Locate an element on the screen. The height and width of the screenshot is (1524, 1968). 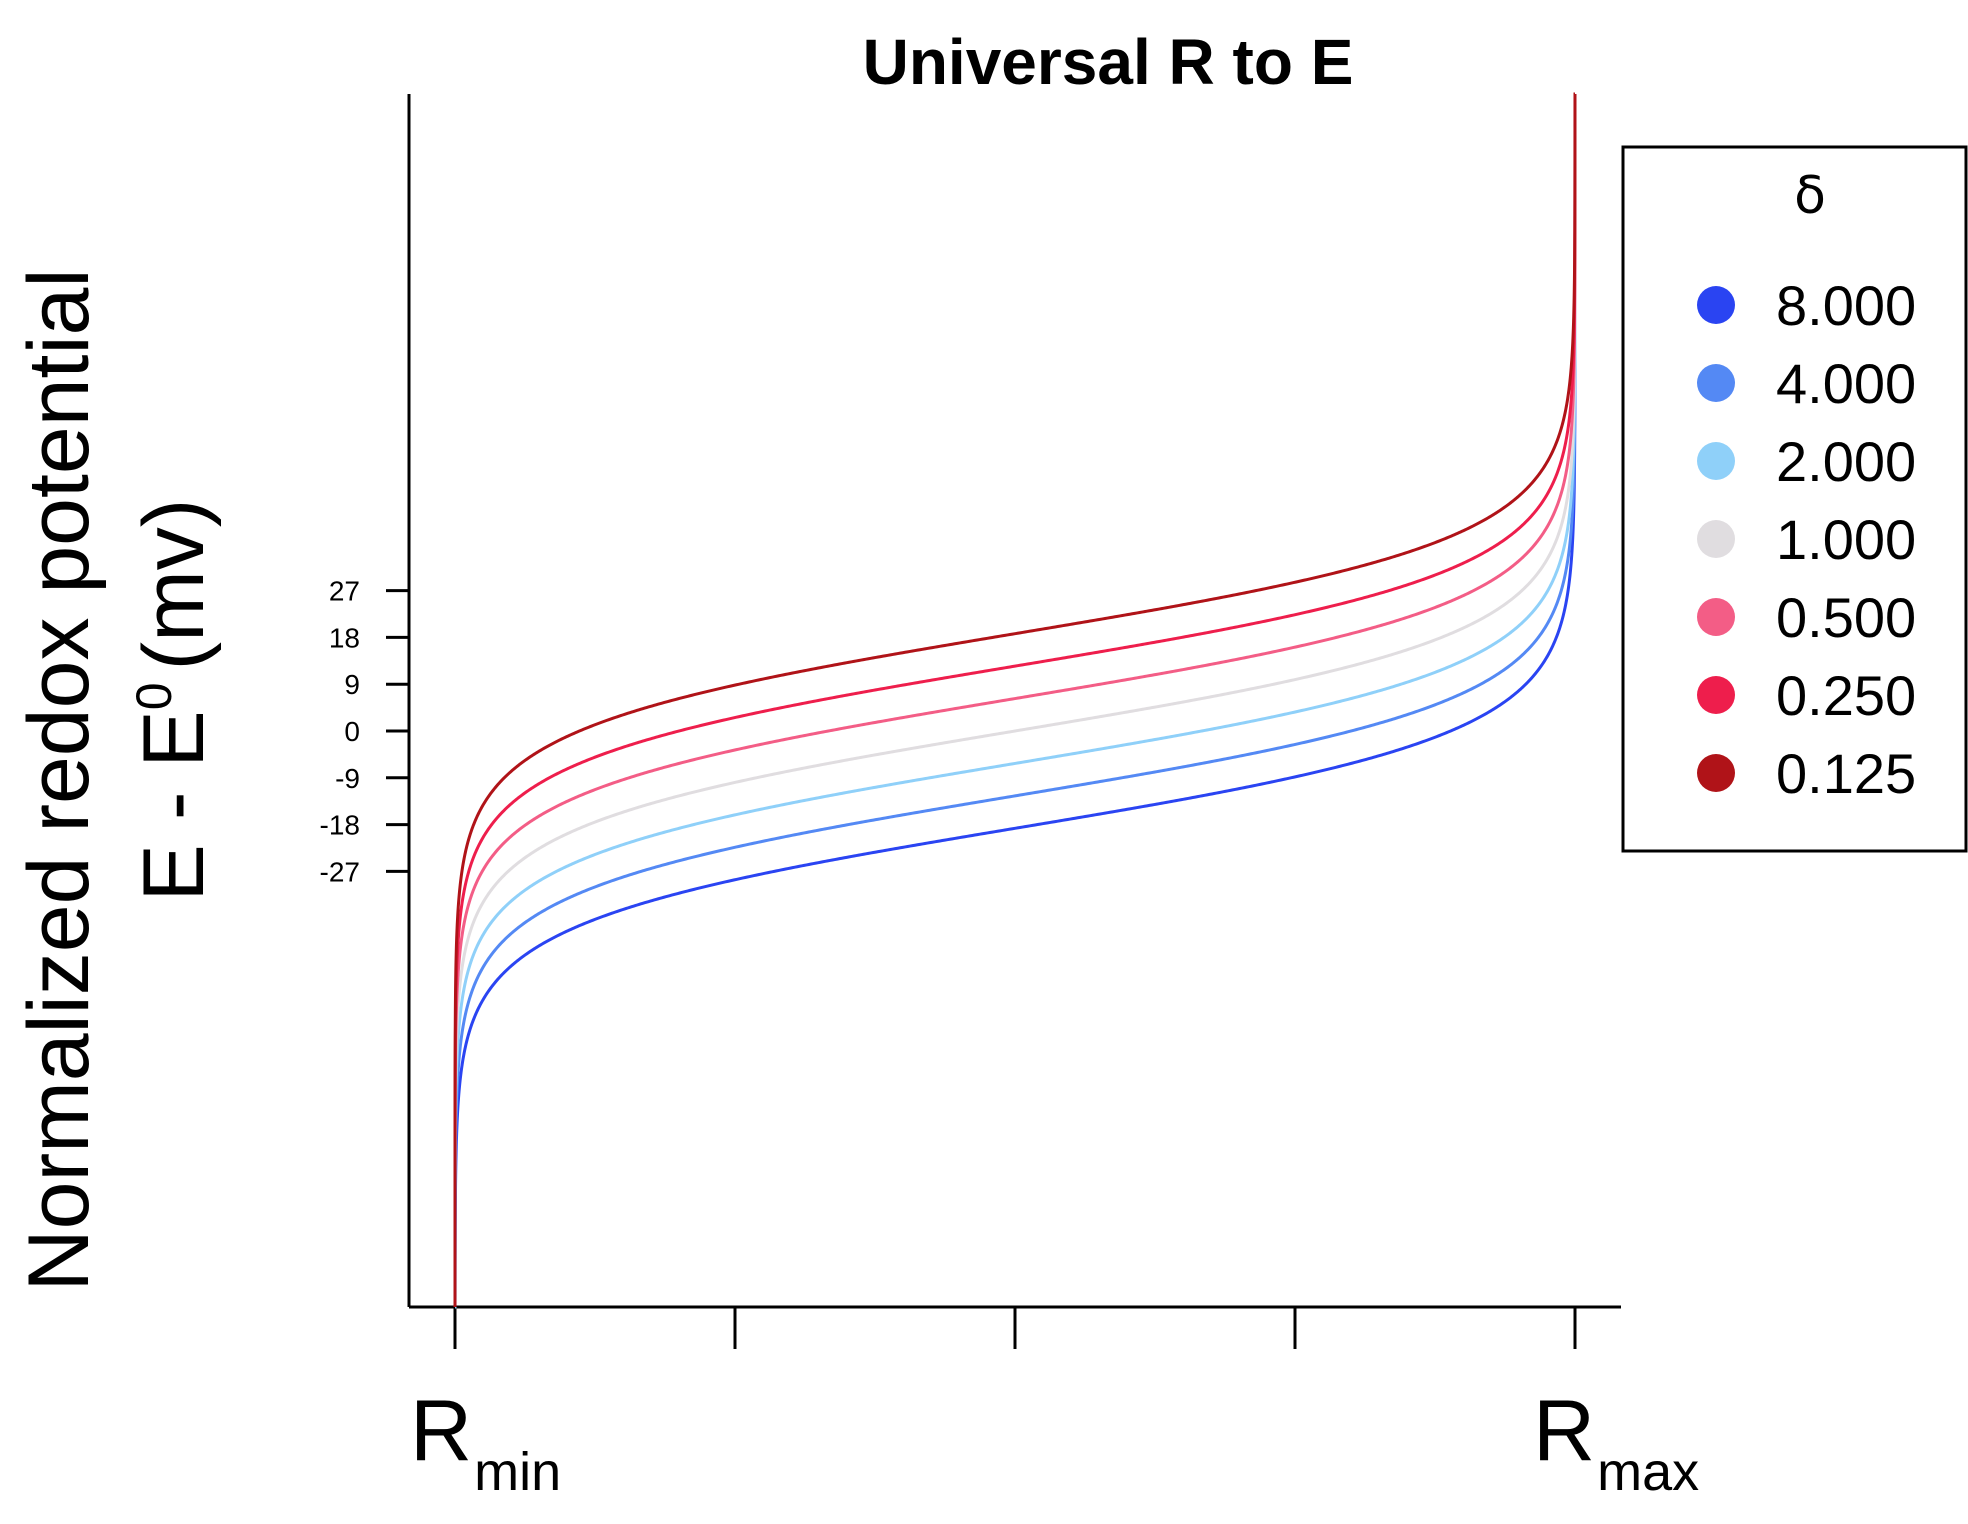
legend-label-0-500: 0.500 is located at coordinates (1846, 617).